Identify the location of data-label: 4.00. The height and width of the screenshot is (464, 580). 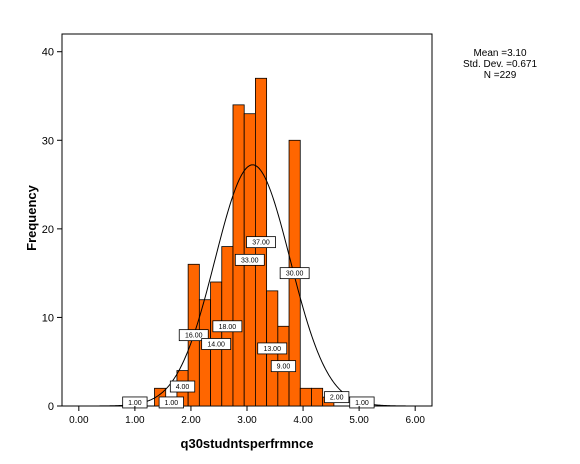
(182, 386).